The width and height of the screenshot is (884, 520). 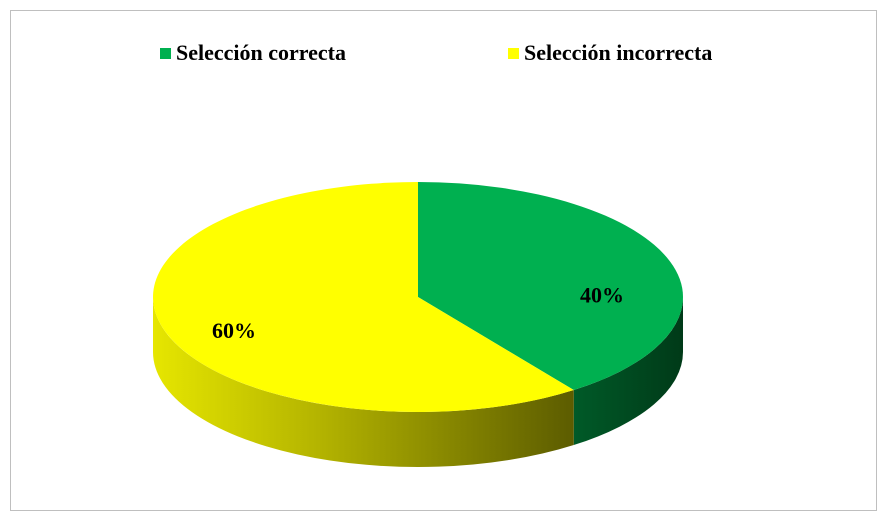 What do you see at coordinates (618, 52) in the screenshot?
I see `legend-label: Selección incorrecta` at bounding box center [618, 52].